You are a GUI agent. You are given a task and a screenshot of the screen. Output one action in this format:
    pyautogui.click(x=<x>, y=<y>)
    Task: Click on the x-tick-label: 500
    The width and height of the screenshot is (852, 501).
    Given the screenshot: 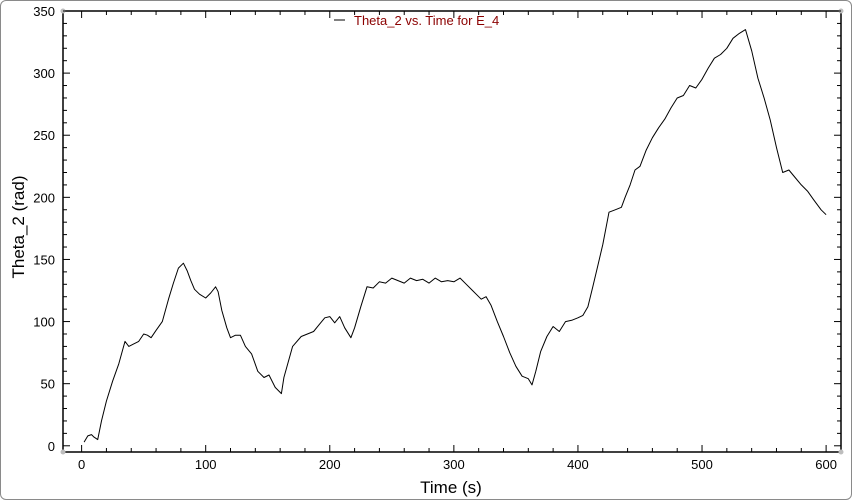 What is the action you would take?
    pyautogui.click(x=702, y=464)
    